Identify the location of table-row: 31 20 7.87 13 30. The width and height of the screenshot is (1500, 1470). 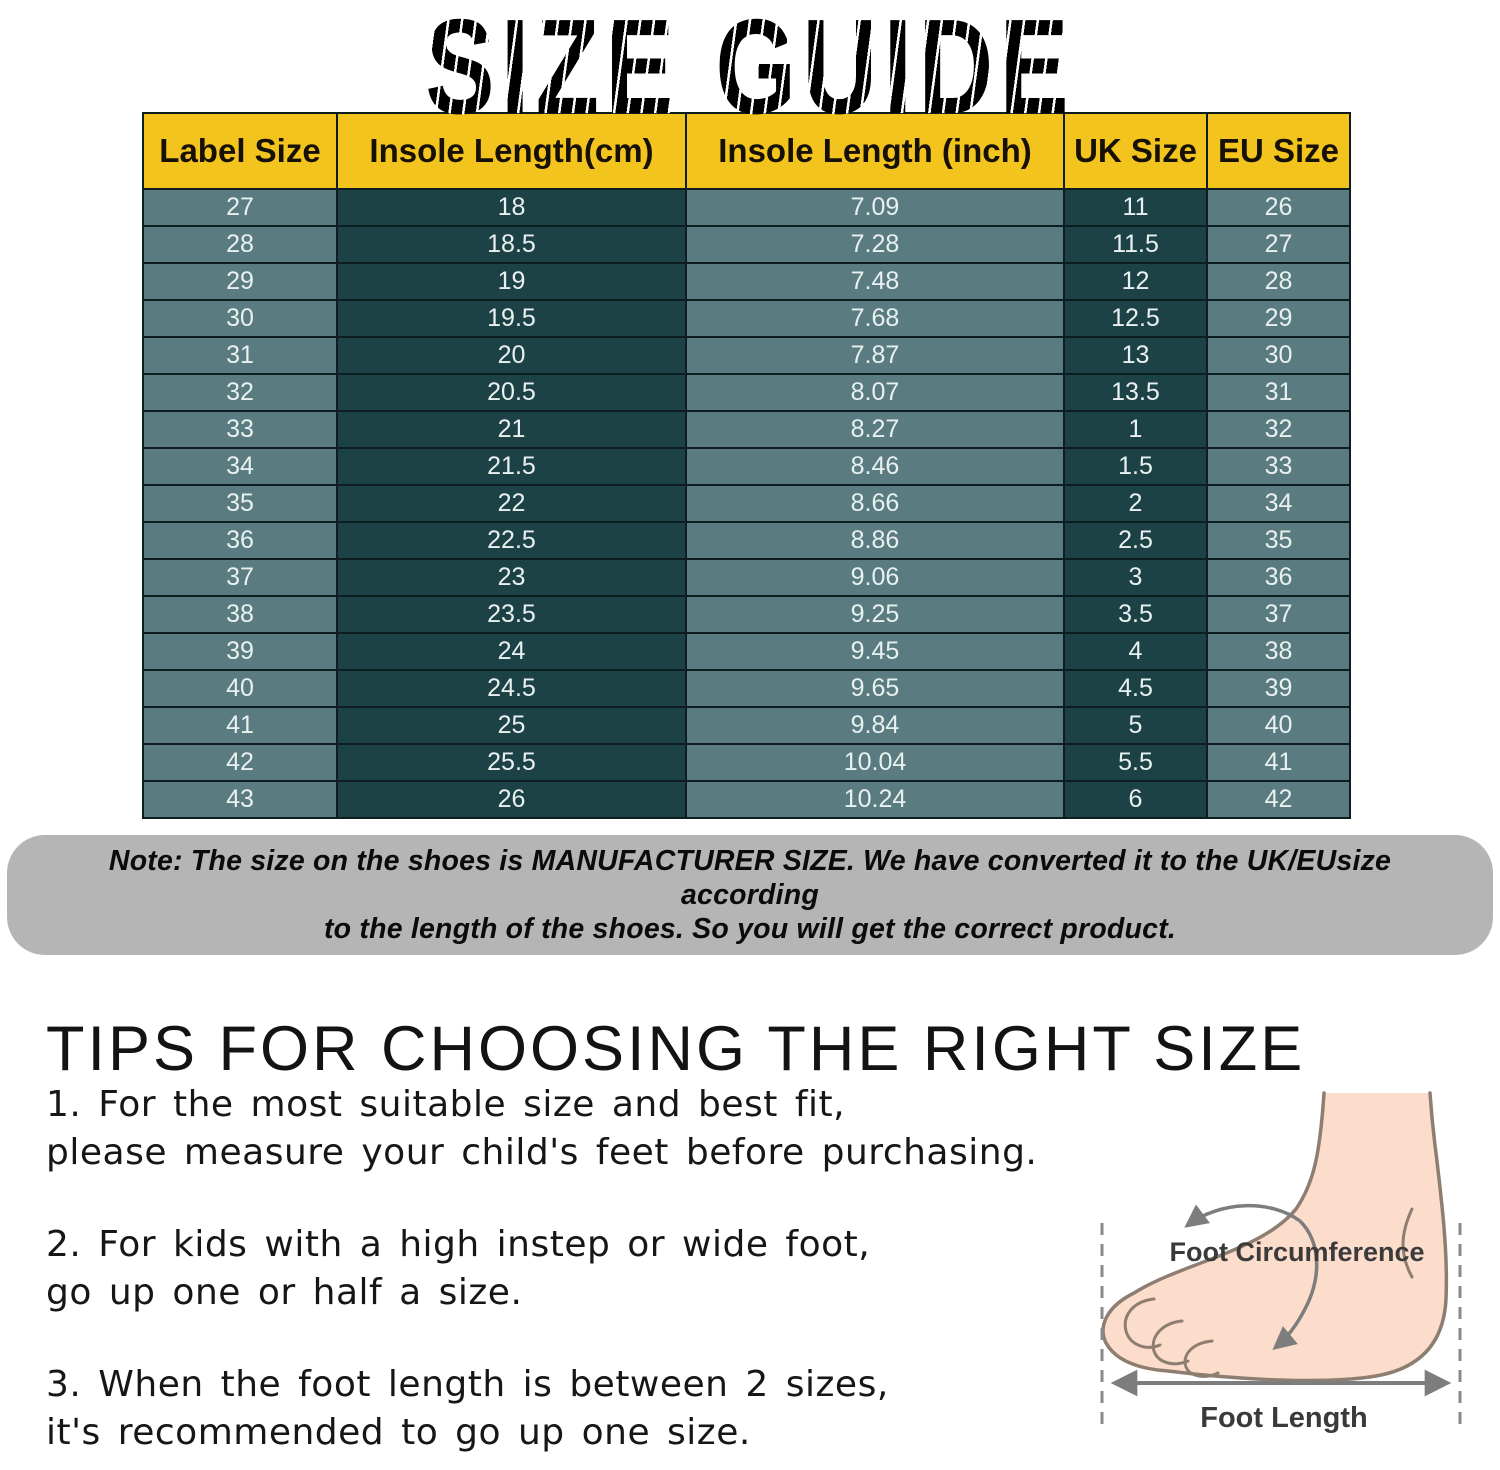
(746, 355).